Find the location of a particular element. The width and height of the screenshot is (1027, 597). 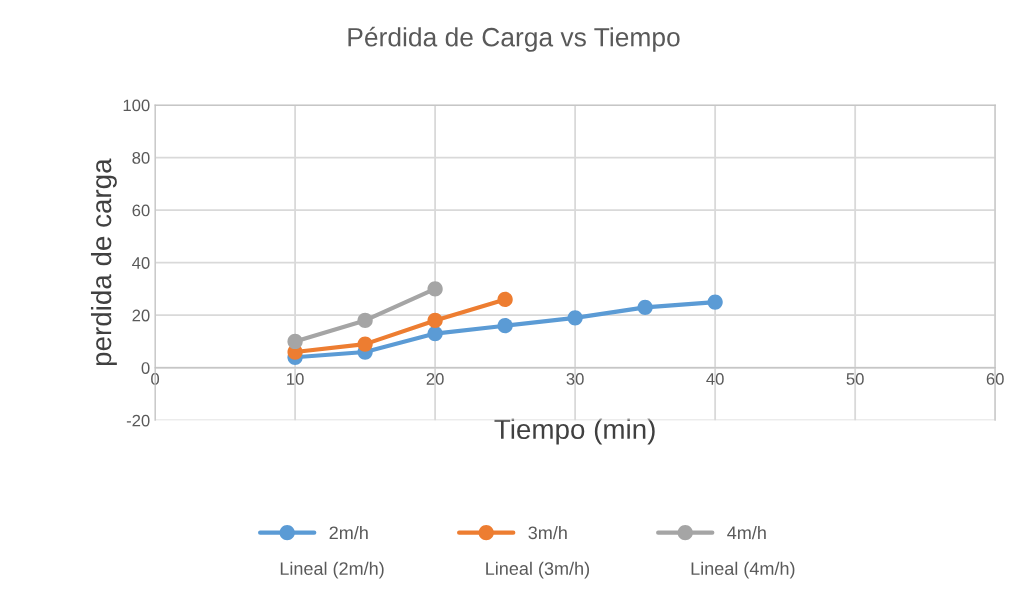

y-tick-label: 100 is located at coordinates (136, 105).